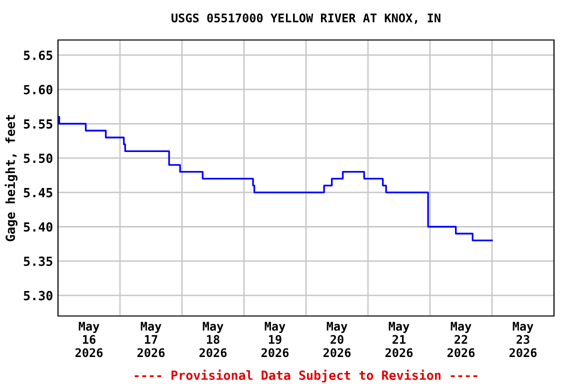  I want to click on y-tick-label: 5.35, so click(38, 261).